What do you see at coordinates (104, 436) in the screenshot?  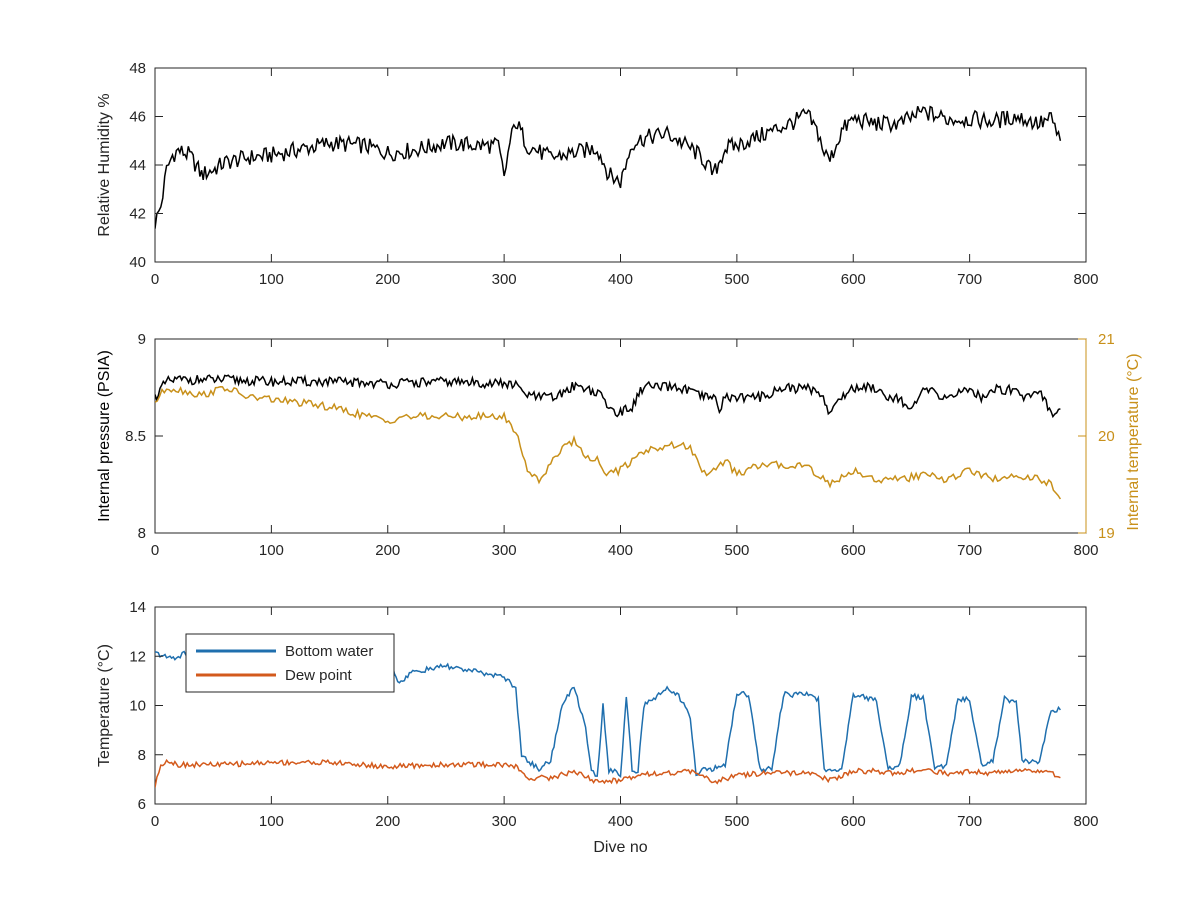 I see `y-axis-label: Internal pressure (PSIA)` at bounding box center [104, 436].